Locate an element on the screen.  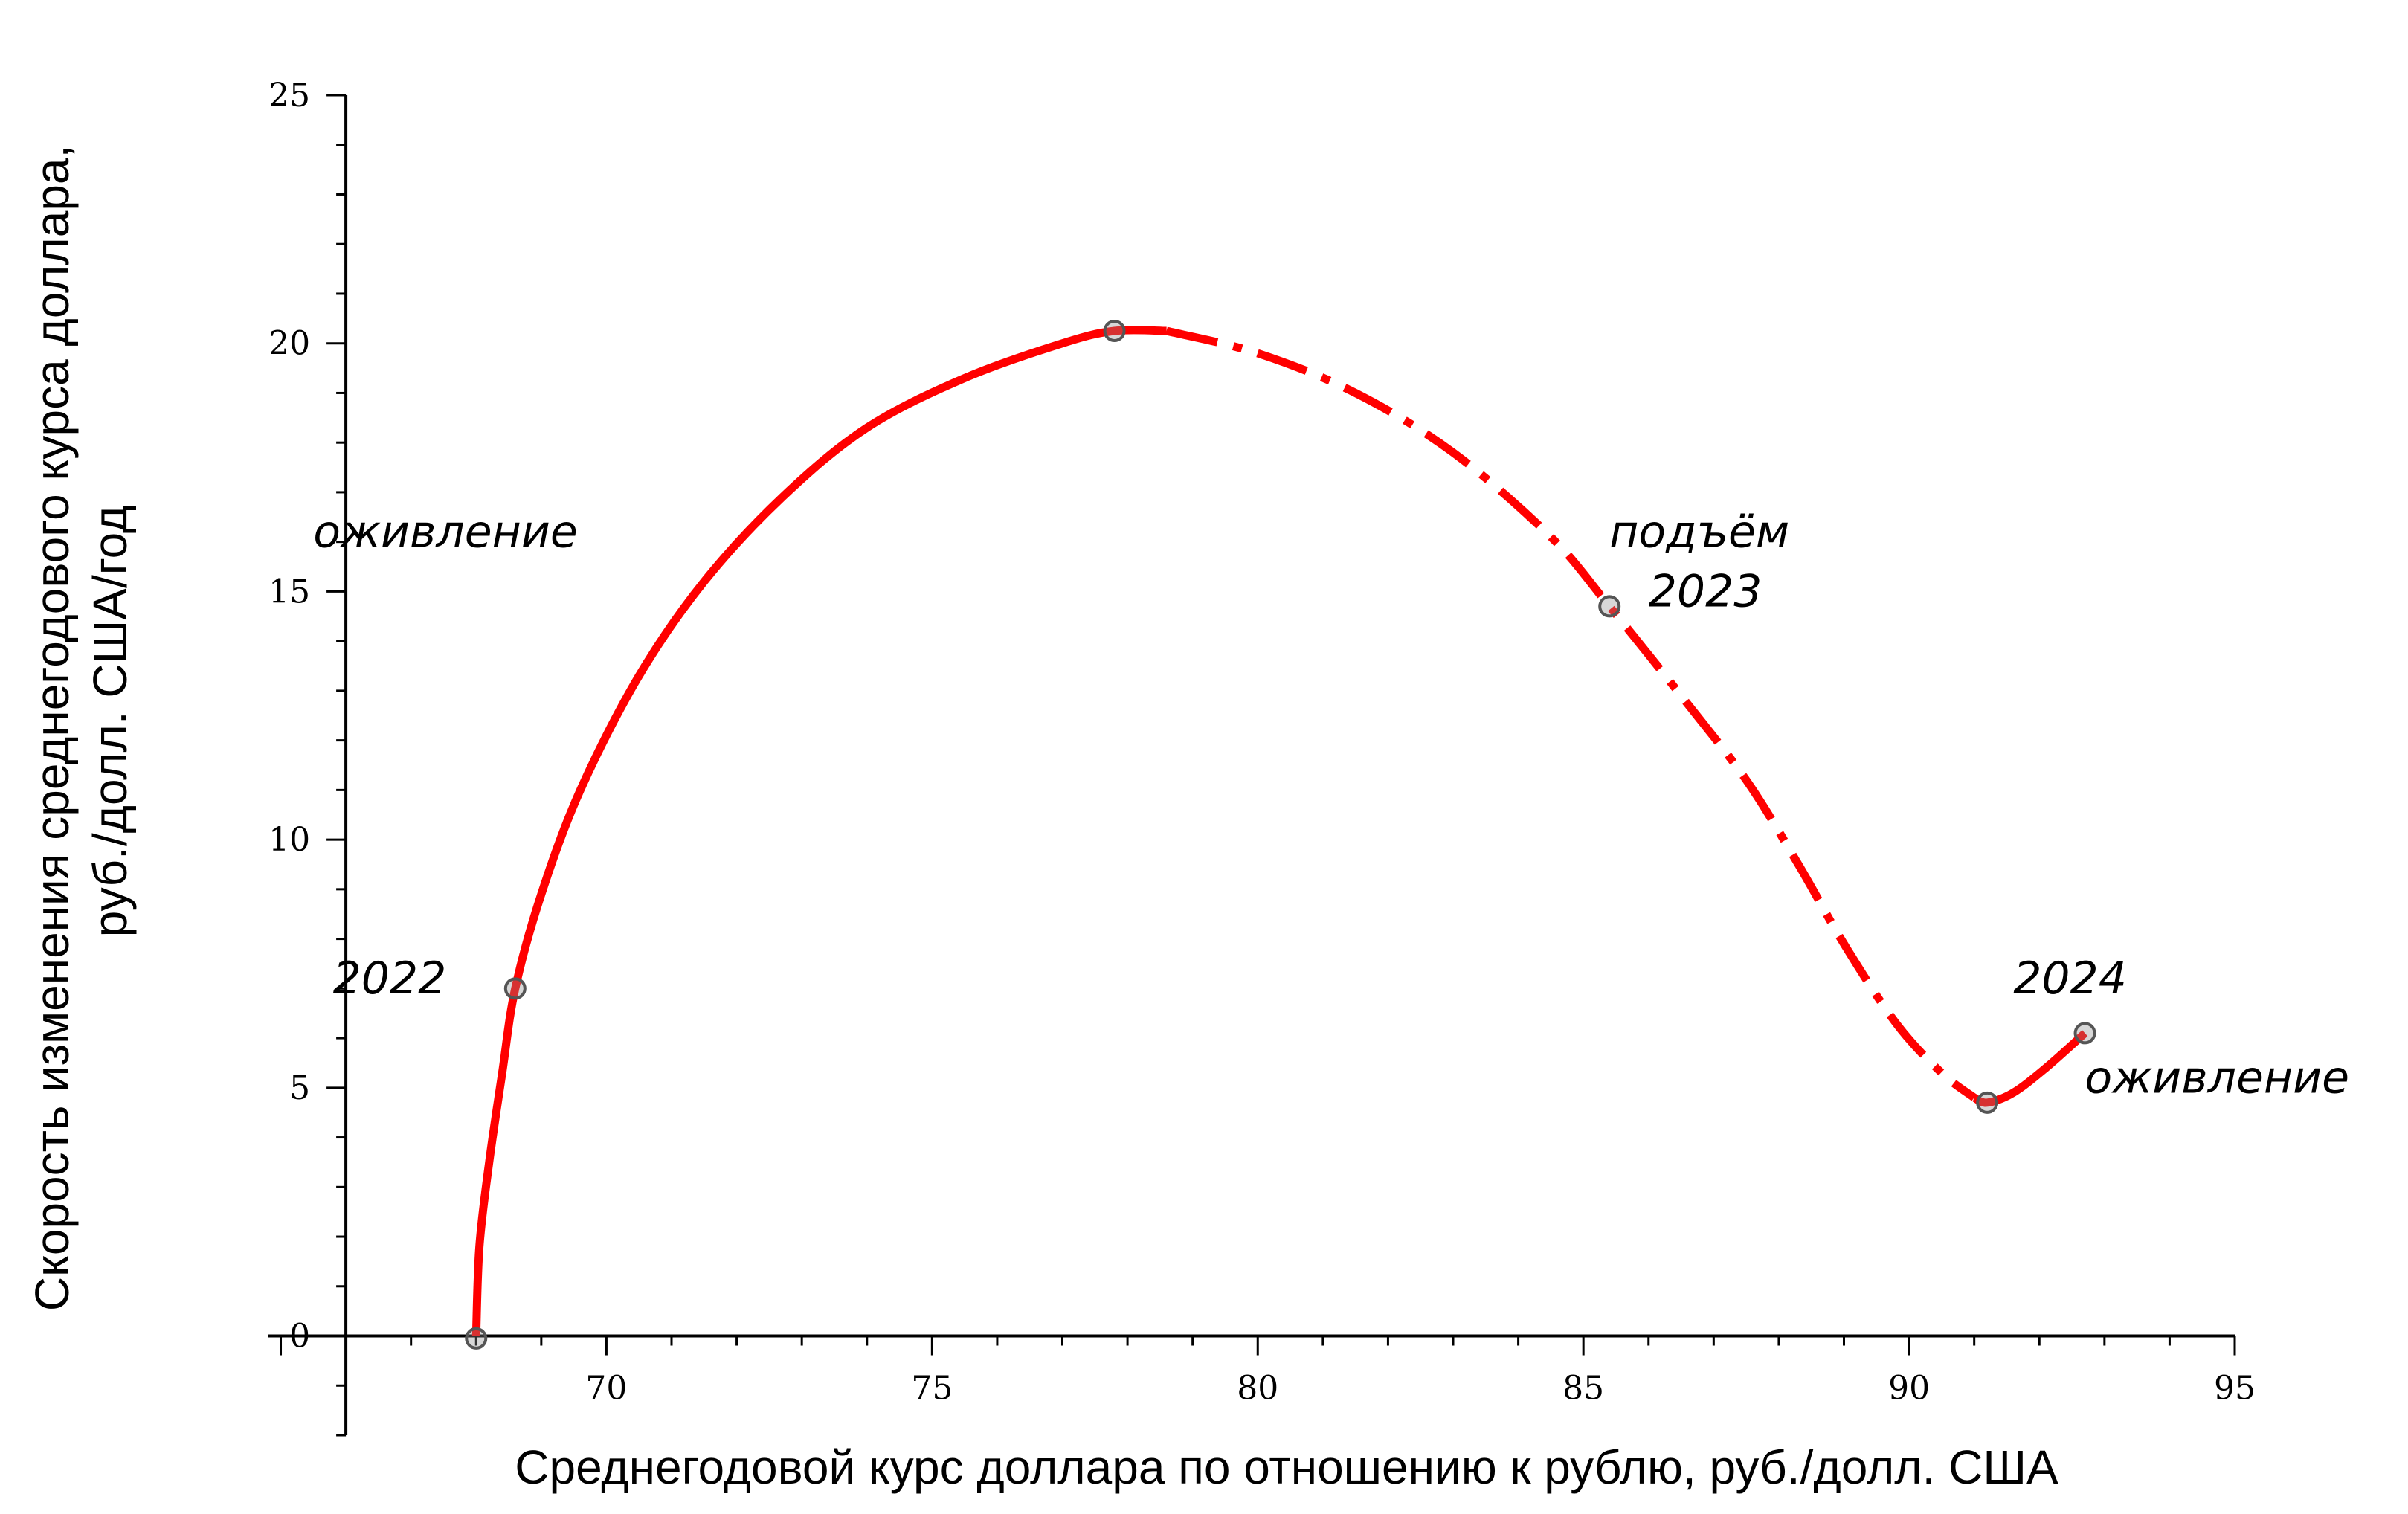
x-tick-label: 70 is located at coordinates (606, 1389).